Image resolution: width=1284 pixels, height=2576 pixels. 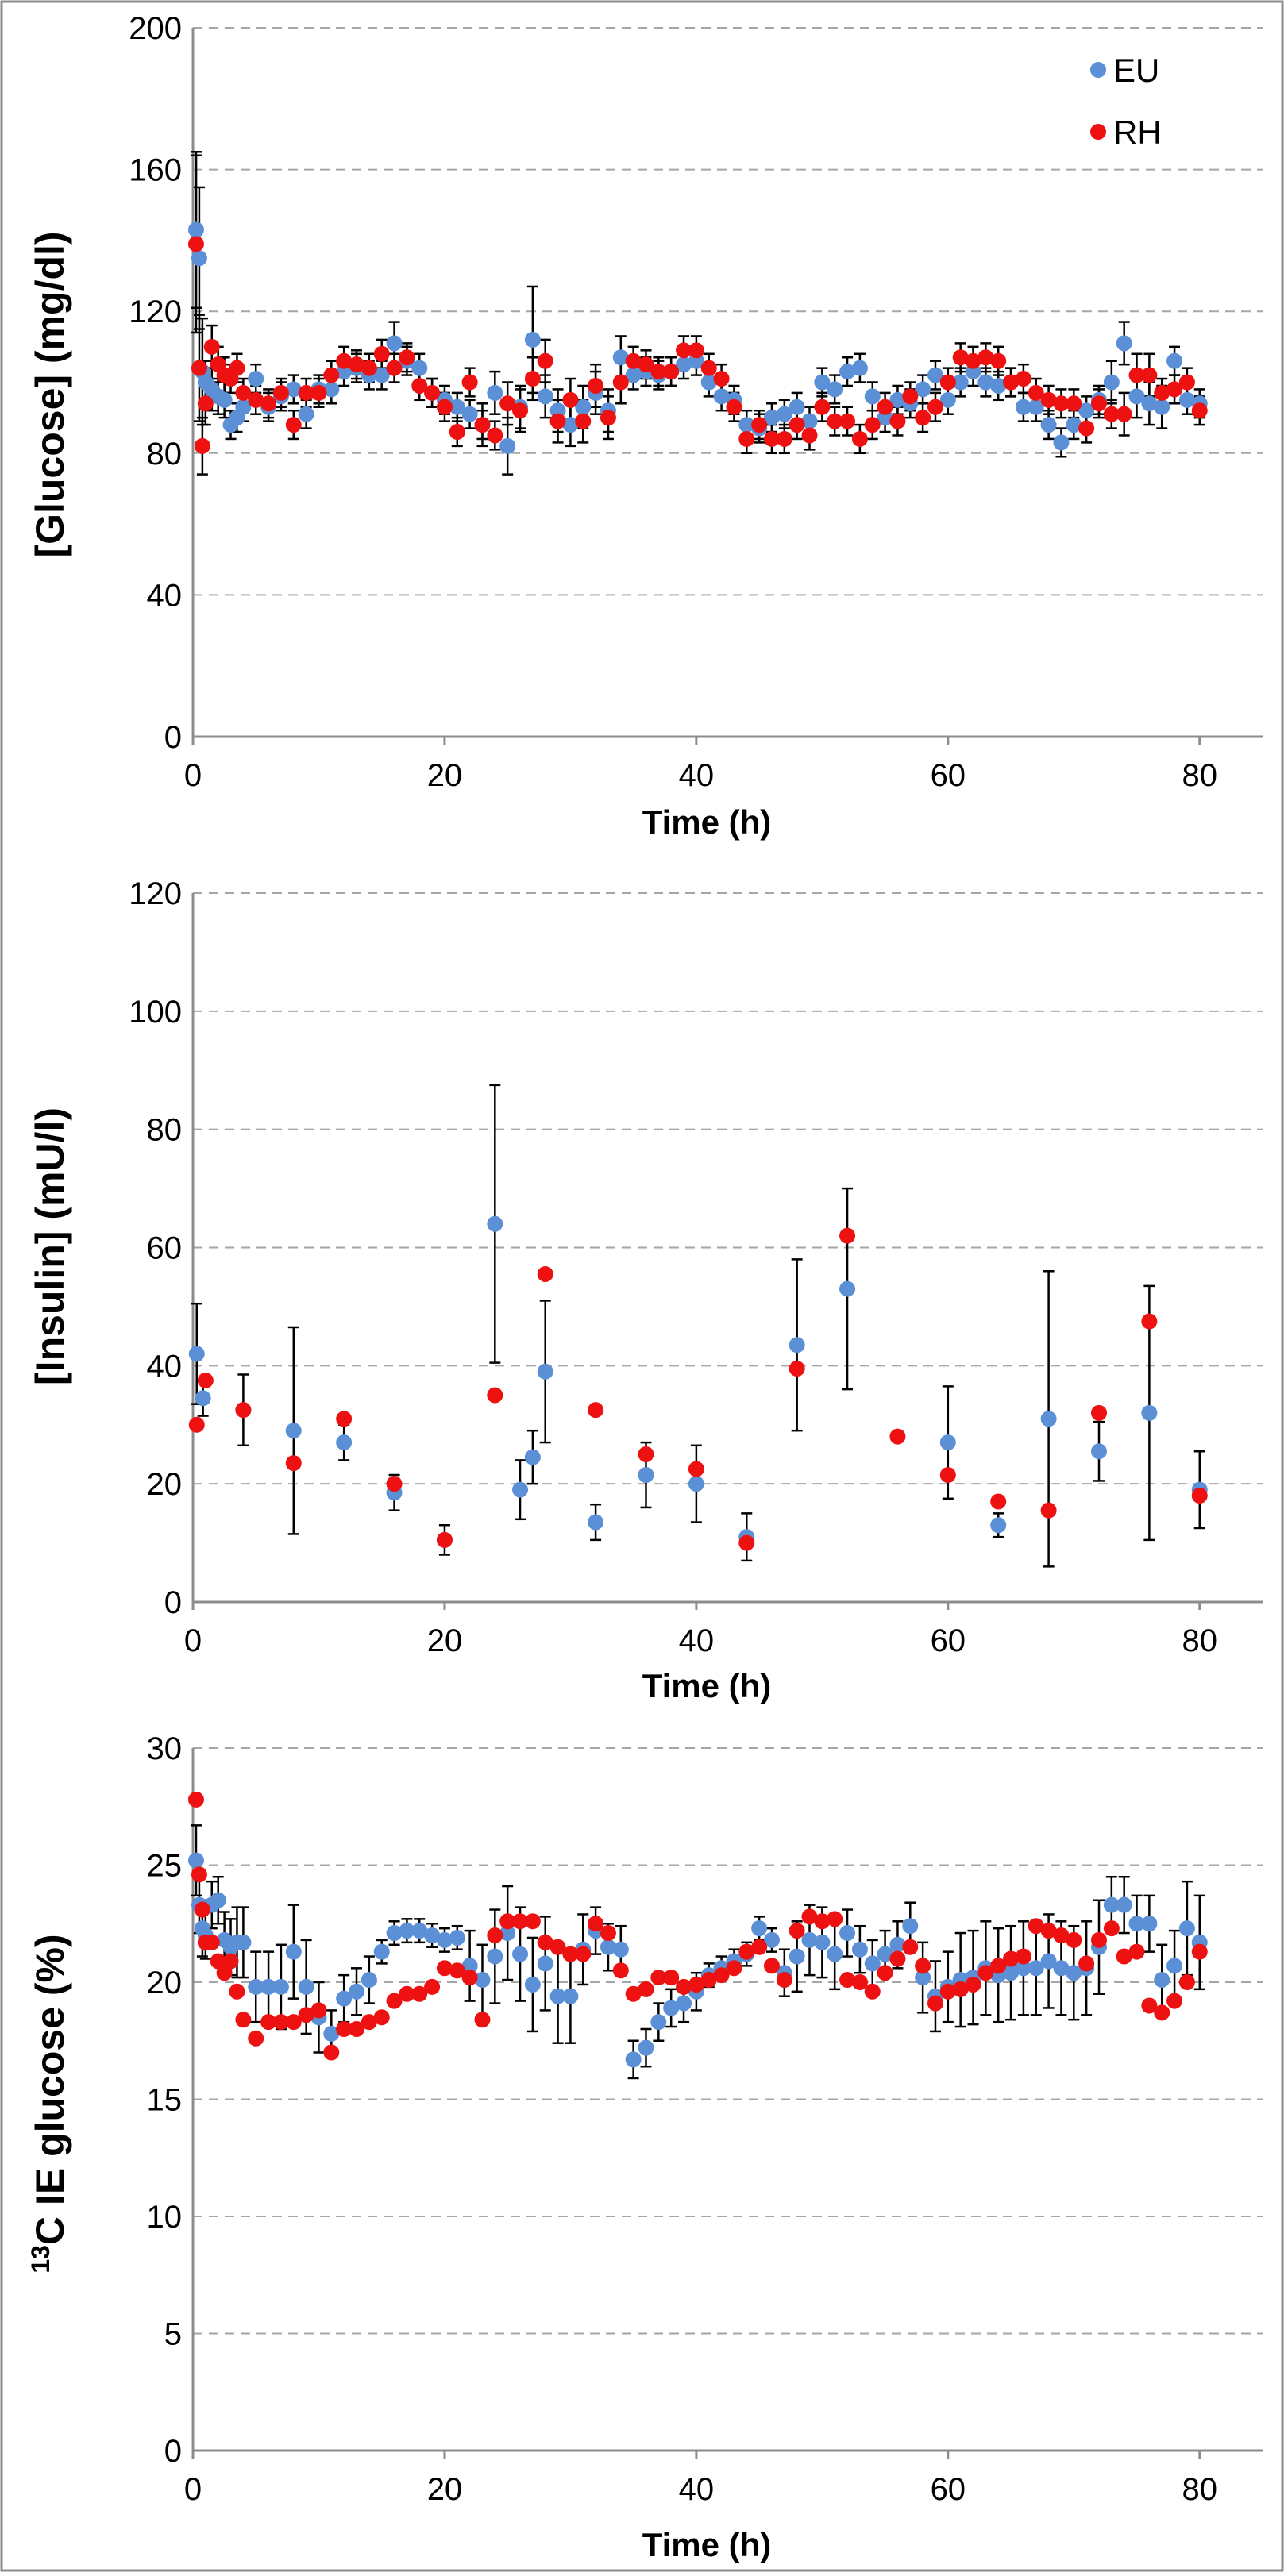 I want to click on c13-y-axis-label-superscript: 13, so click(x=40, y=2259).